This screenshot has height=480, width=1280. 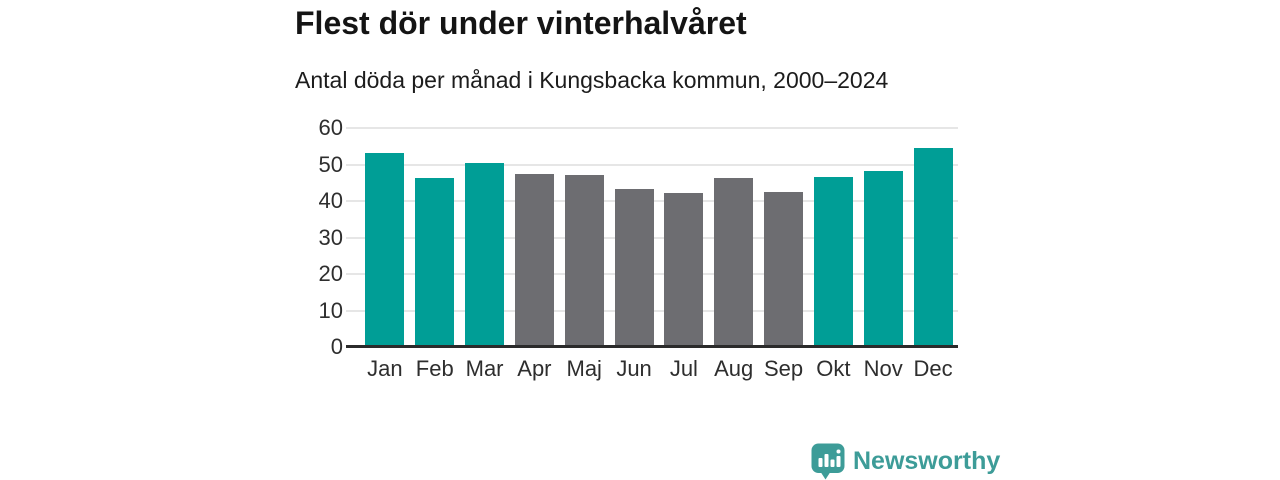 What do you see at coordinates (485, 255) in the screenshot?
I see `bar-mar` at bounding box center [485, 255].